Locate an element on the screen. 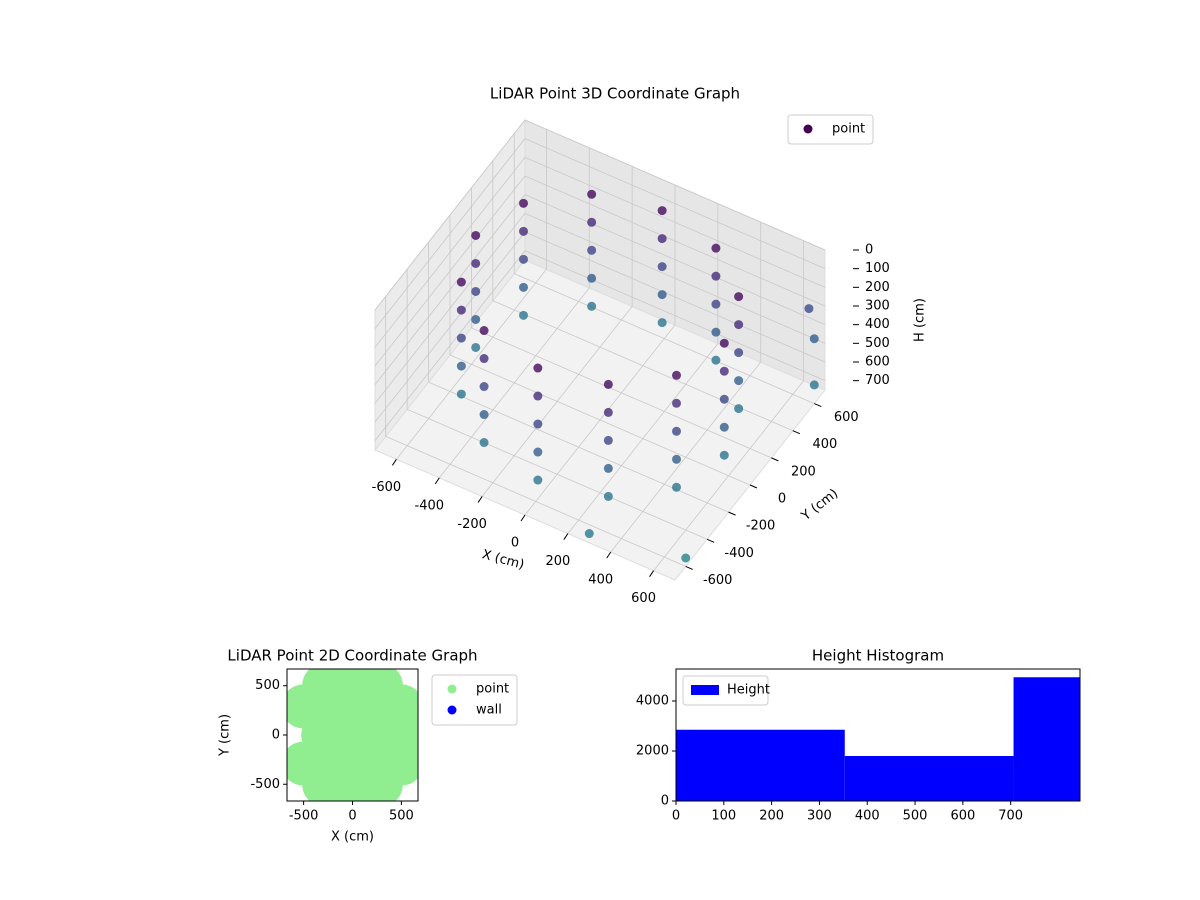 This screenshot has height=900, width=1200. legend-swatch is located at coordinates (705, 690).